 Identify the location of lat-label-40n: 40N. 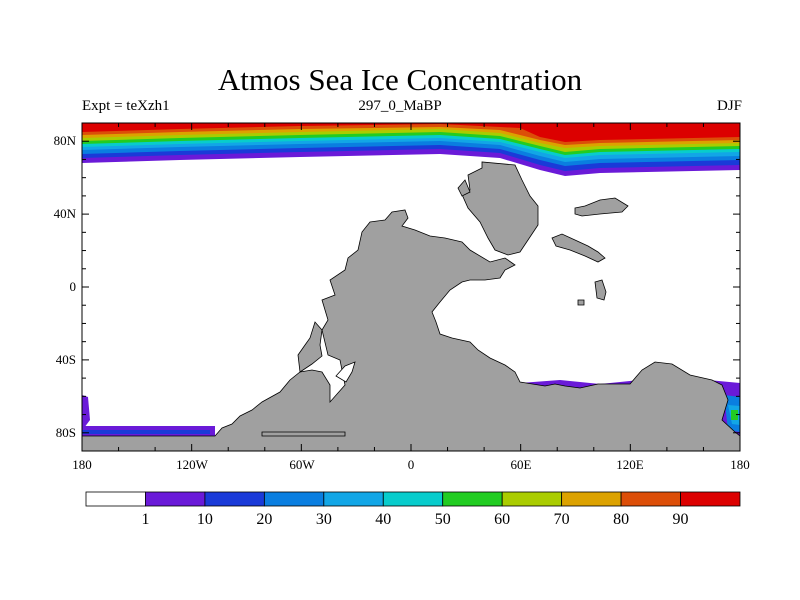
(65, 213).